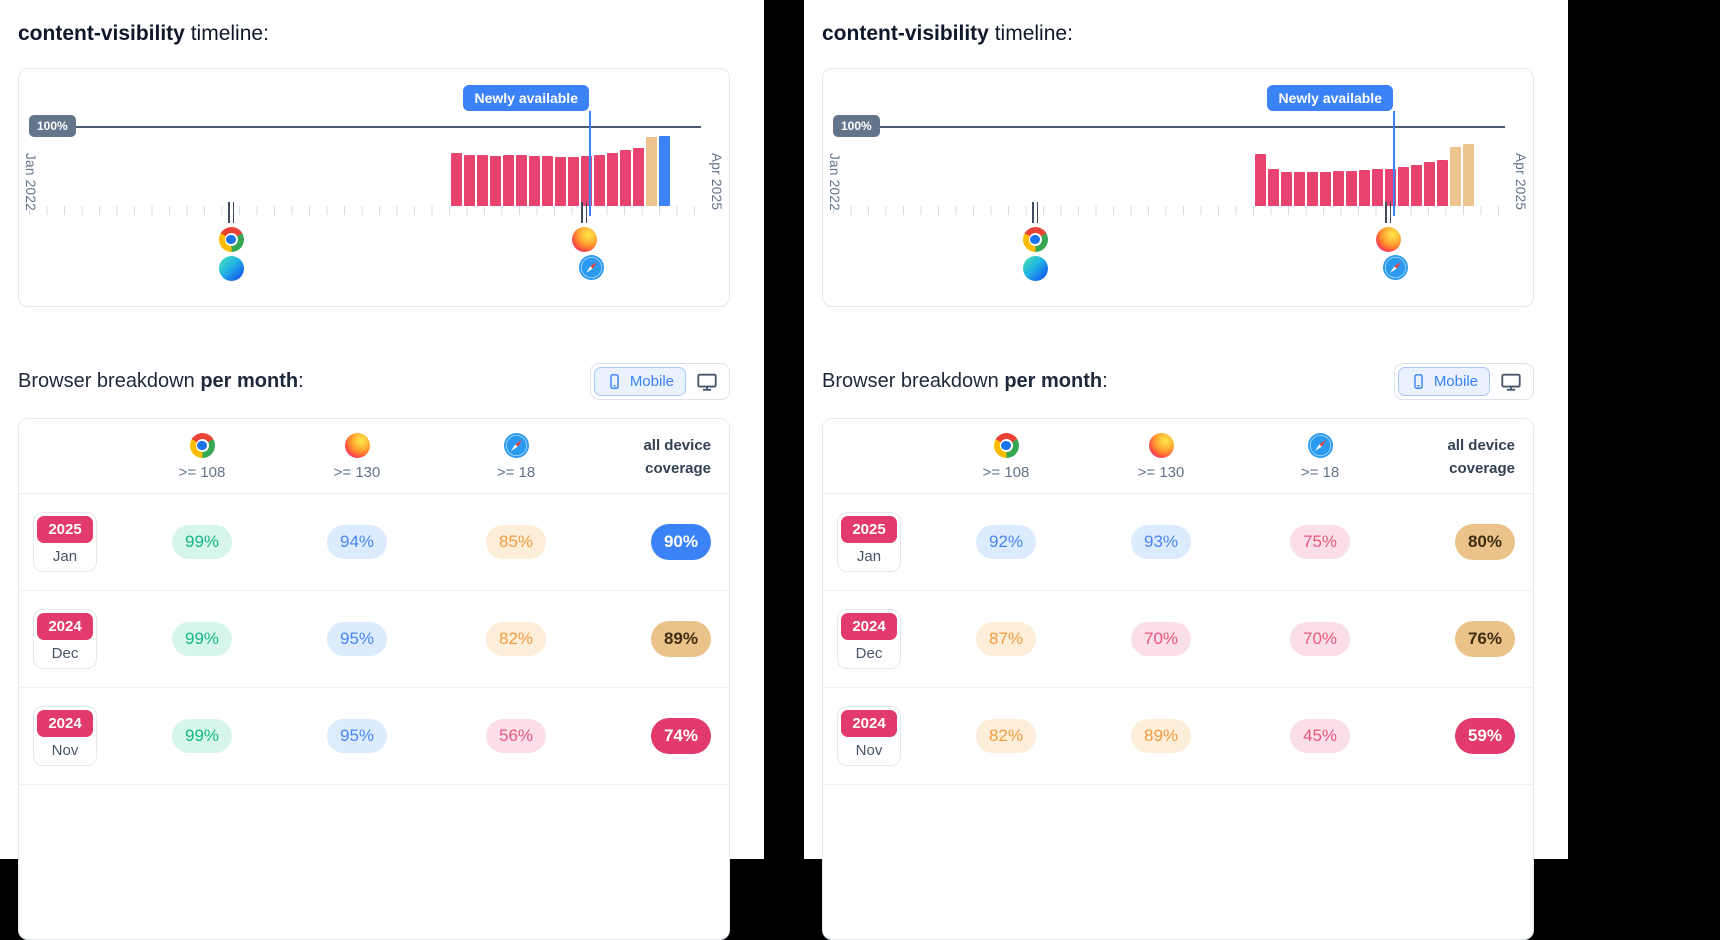 Image resolution: width=1720 pixels, height=940 pixels. I want to click on chrome-icon, so click(1006, 445).